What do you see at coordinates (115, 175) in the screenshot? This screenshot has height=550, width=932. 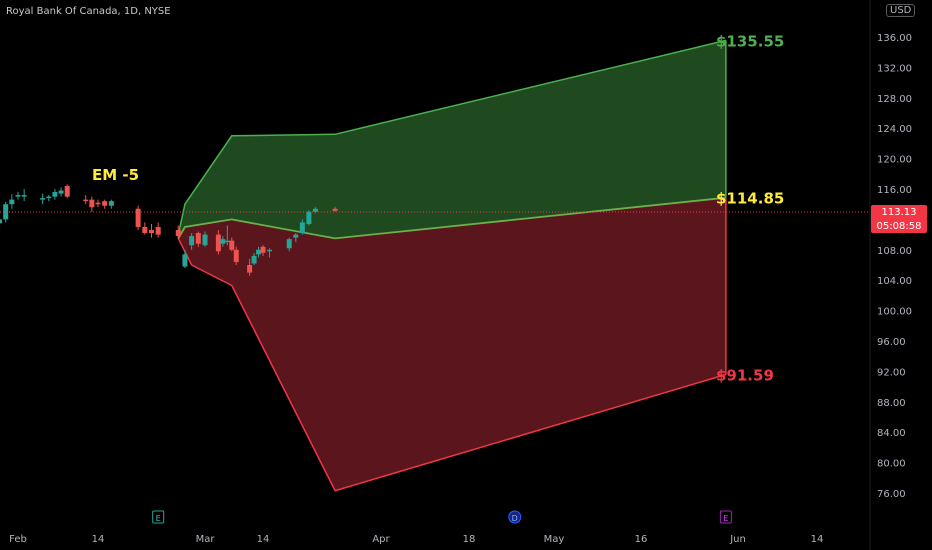 I see `em-annotation: EM -5` at bounding box center [115, 175].